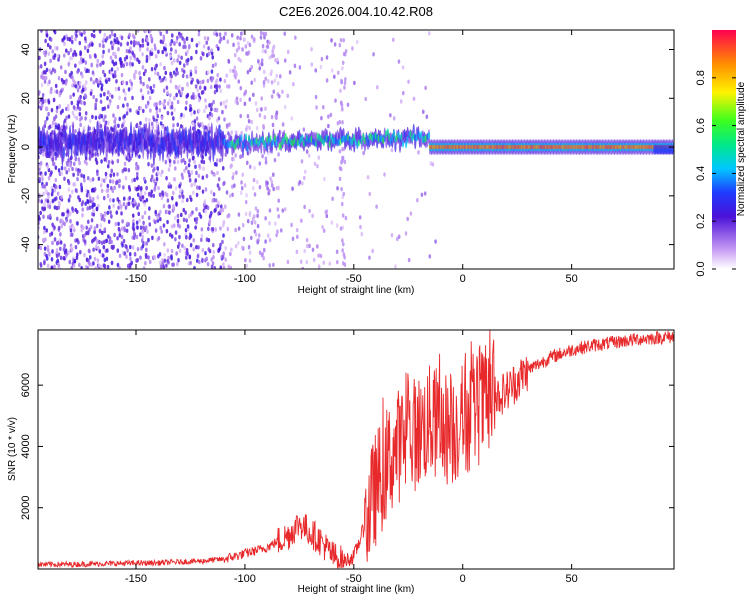  Describe the element at coordinates (701, 173) in the screenshot. I see `colorbar-tick-label: 0.4` at that location.